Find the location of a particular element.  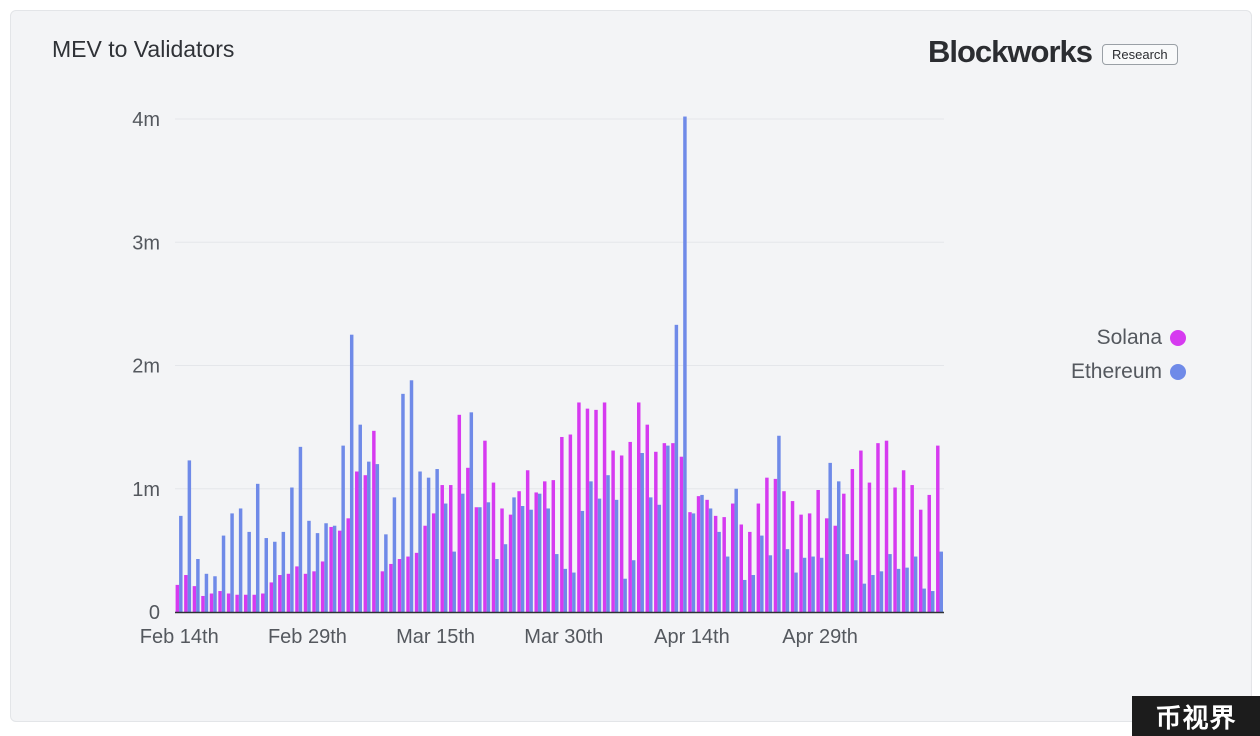

watermark: 币视界 is located at coordinates (1196, 716).